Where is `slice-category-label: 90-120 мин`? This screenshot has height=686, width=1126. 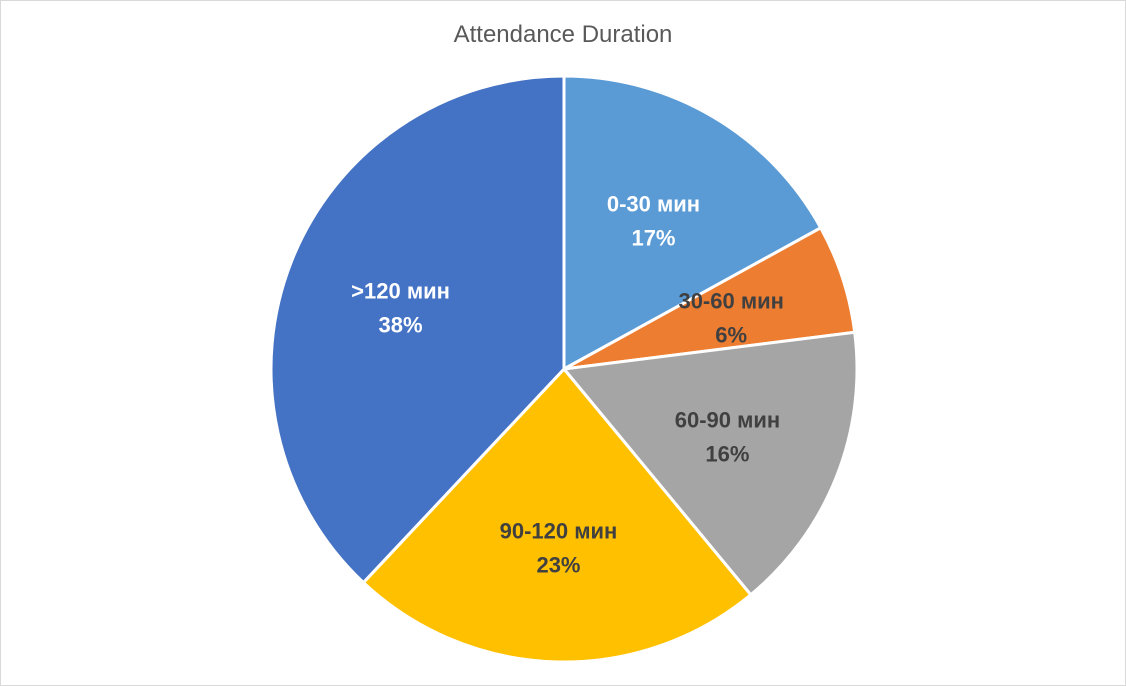 slice-category-label: 90-120 мин is located at coordinates (559, 531).